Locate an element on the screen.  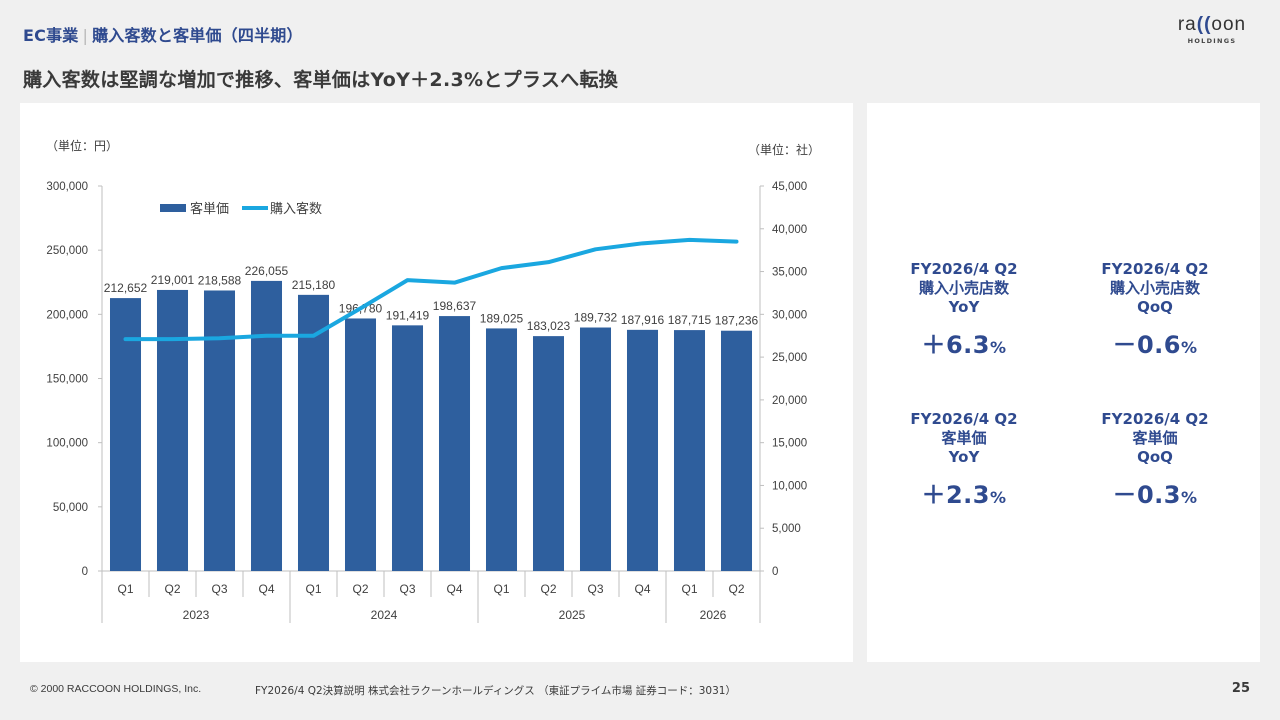
left-axis-tick-label: 0 is located at coordinates (85, 572).